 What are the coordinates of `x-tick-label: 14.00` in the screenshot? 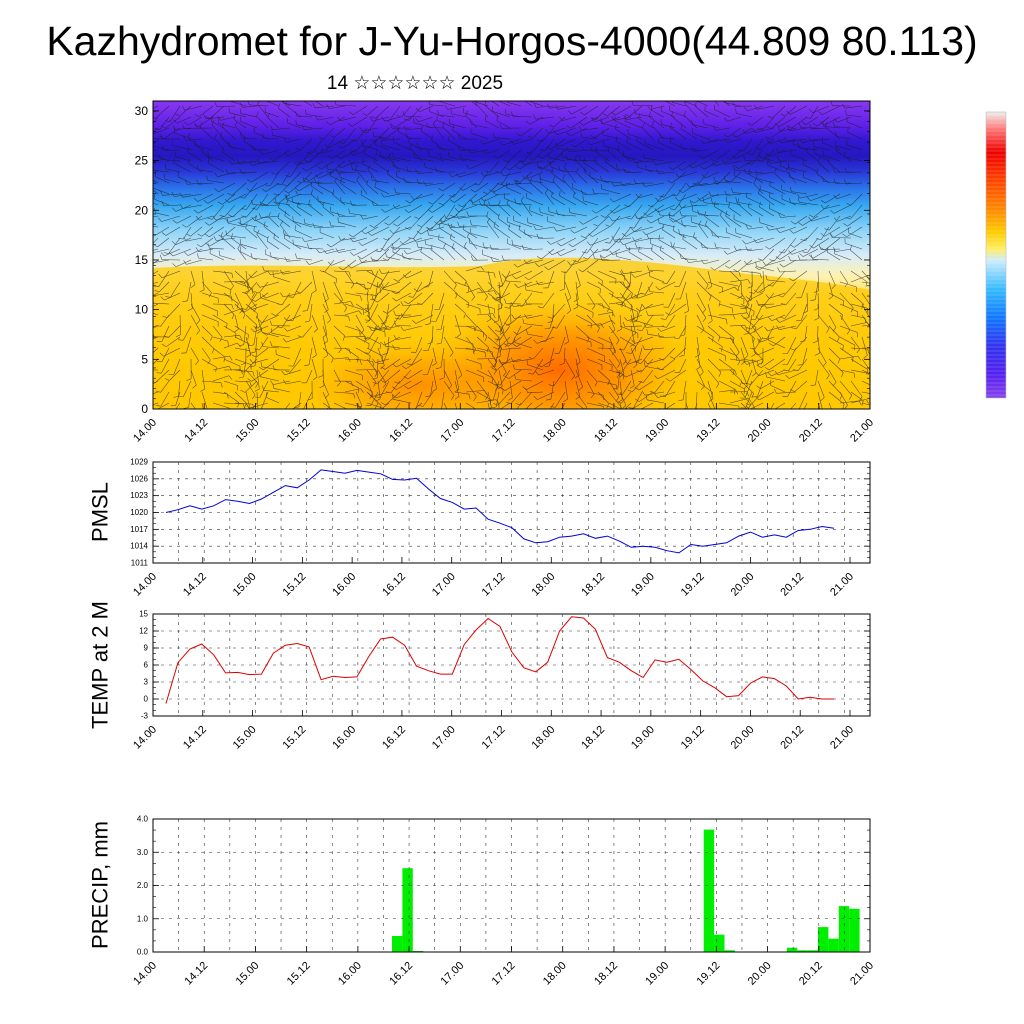 It's located at (145, 585).